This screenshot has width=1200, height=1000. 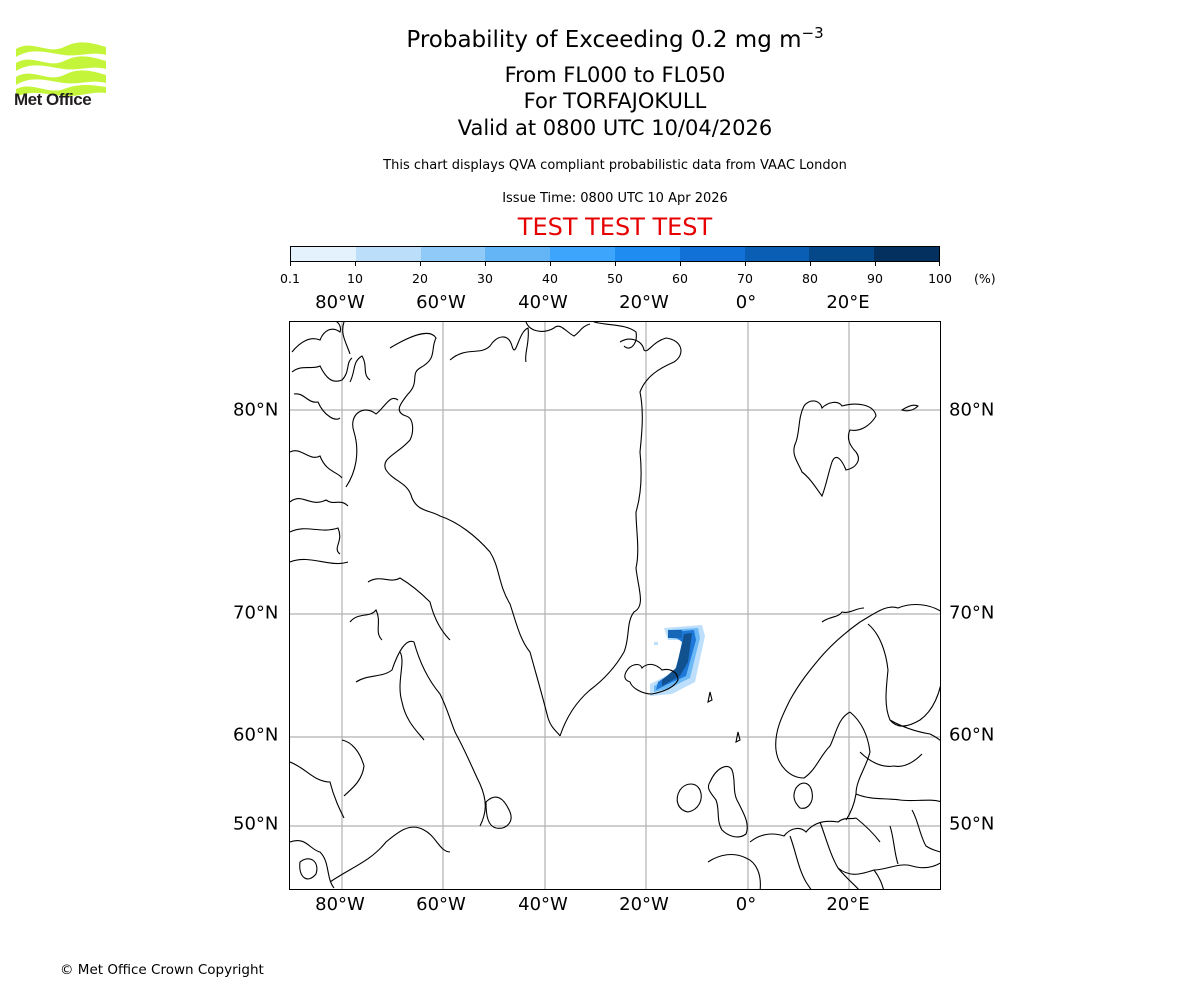 I want to click on colorbar-label: 70, so click(x=745, y=278).